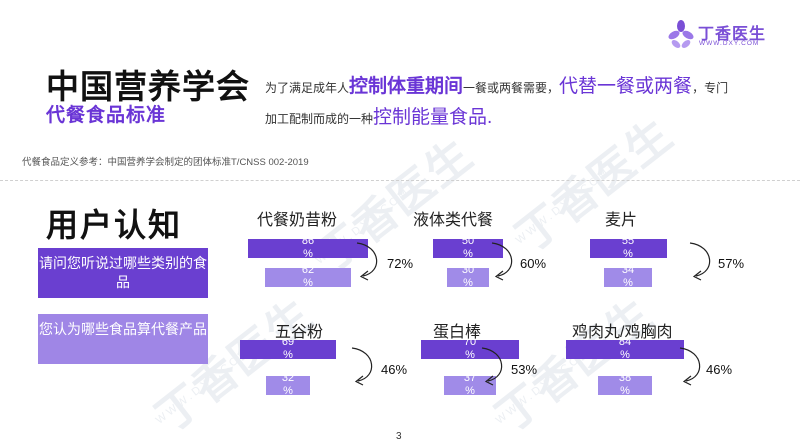 The height and width of the screenshot is (447, 800). What do you see at coordinates (299, 332) in the screenshot?
I see `category-label: 五谷粉` at bounding box center [299, 332].